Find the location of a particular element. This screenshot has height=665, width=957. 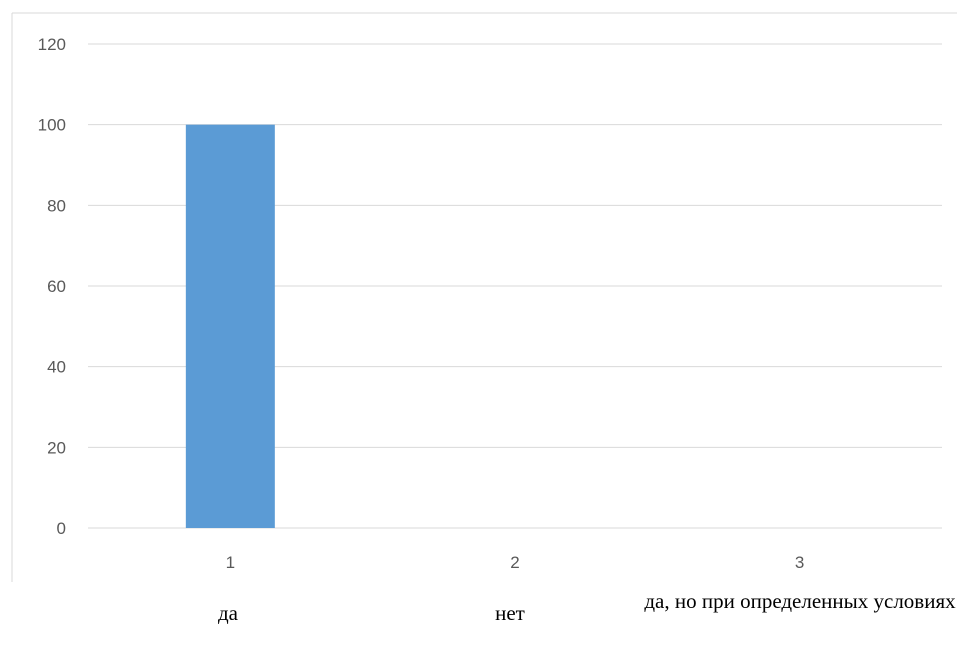

y-tick-label: 60 is located at coordinates (56, 286).